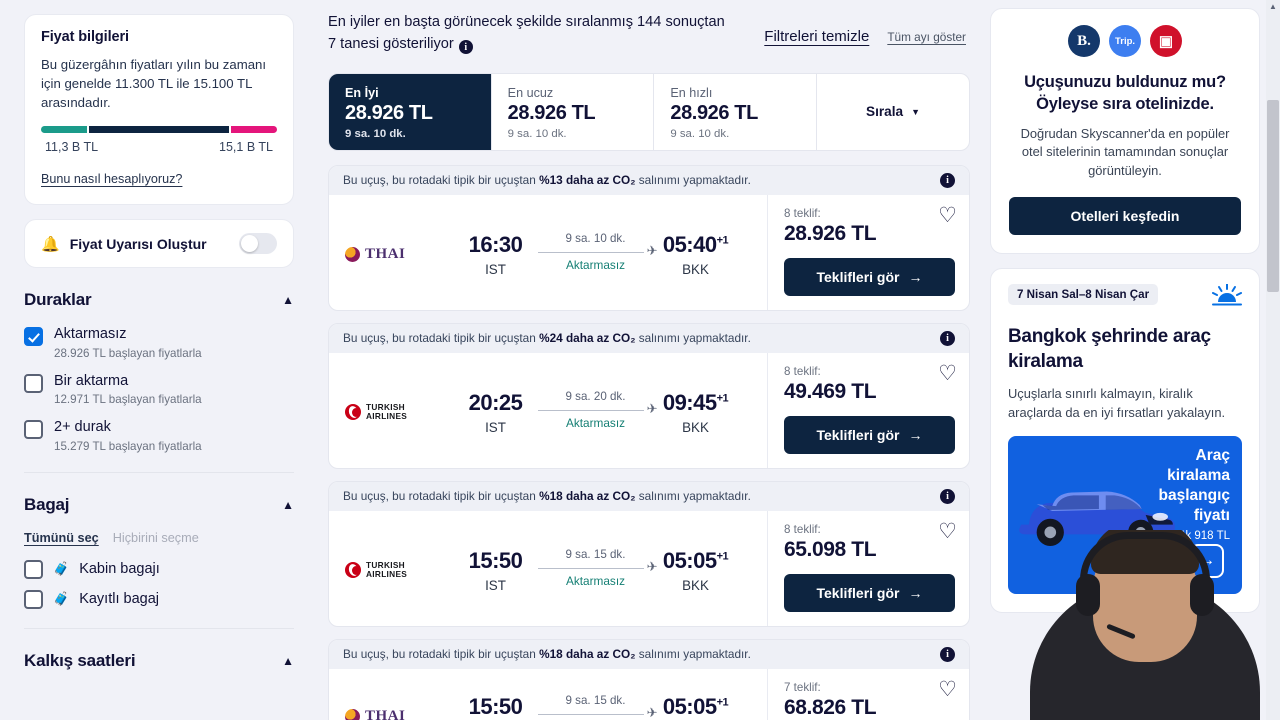 The height and width of the screenshot is (720, 1280). I want to click on explore-hotels-button: Otelleri keşfedin, so click(1125, 215).